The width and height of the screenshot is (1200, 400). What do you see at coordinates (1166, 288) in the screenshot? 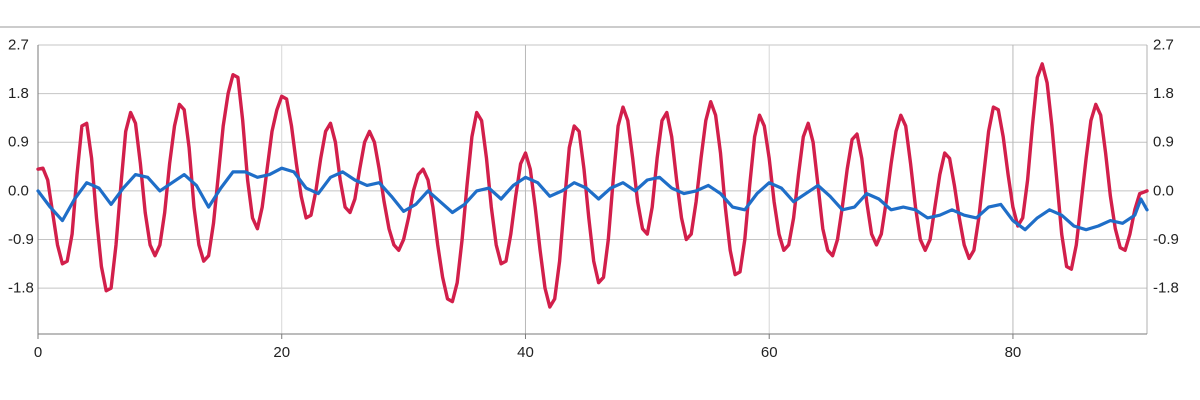
I see `y-tick-label-right: -1.8` at bounding box center [1166, 288].